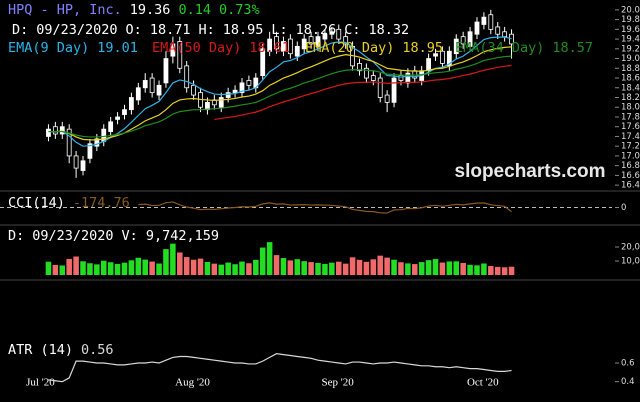 The height and width of the screenshot is (402, 640). I want to click on y-tick-label: 19.0, so click(630, 59).